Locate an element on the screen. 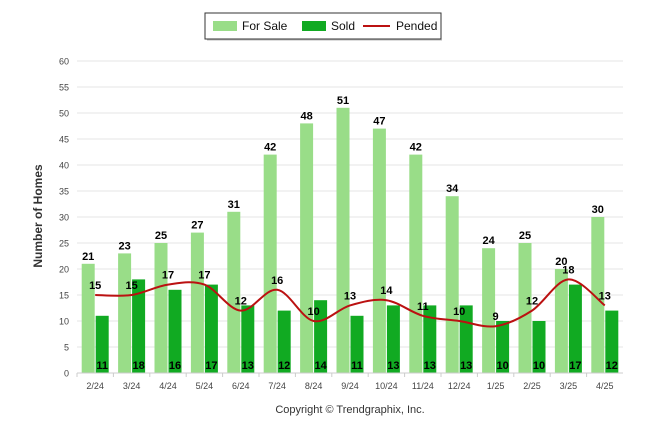 Image resolution: width=646 pixels, height=439 pixels. pended-line is located at coordinates (350, 303).